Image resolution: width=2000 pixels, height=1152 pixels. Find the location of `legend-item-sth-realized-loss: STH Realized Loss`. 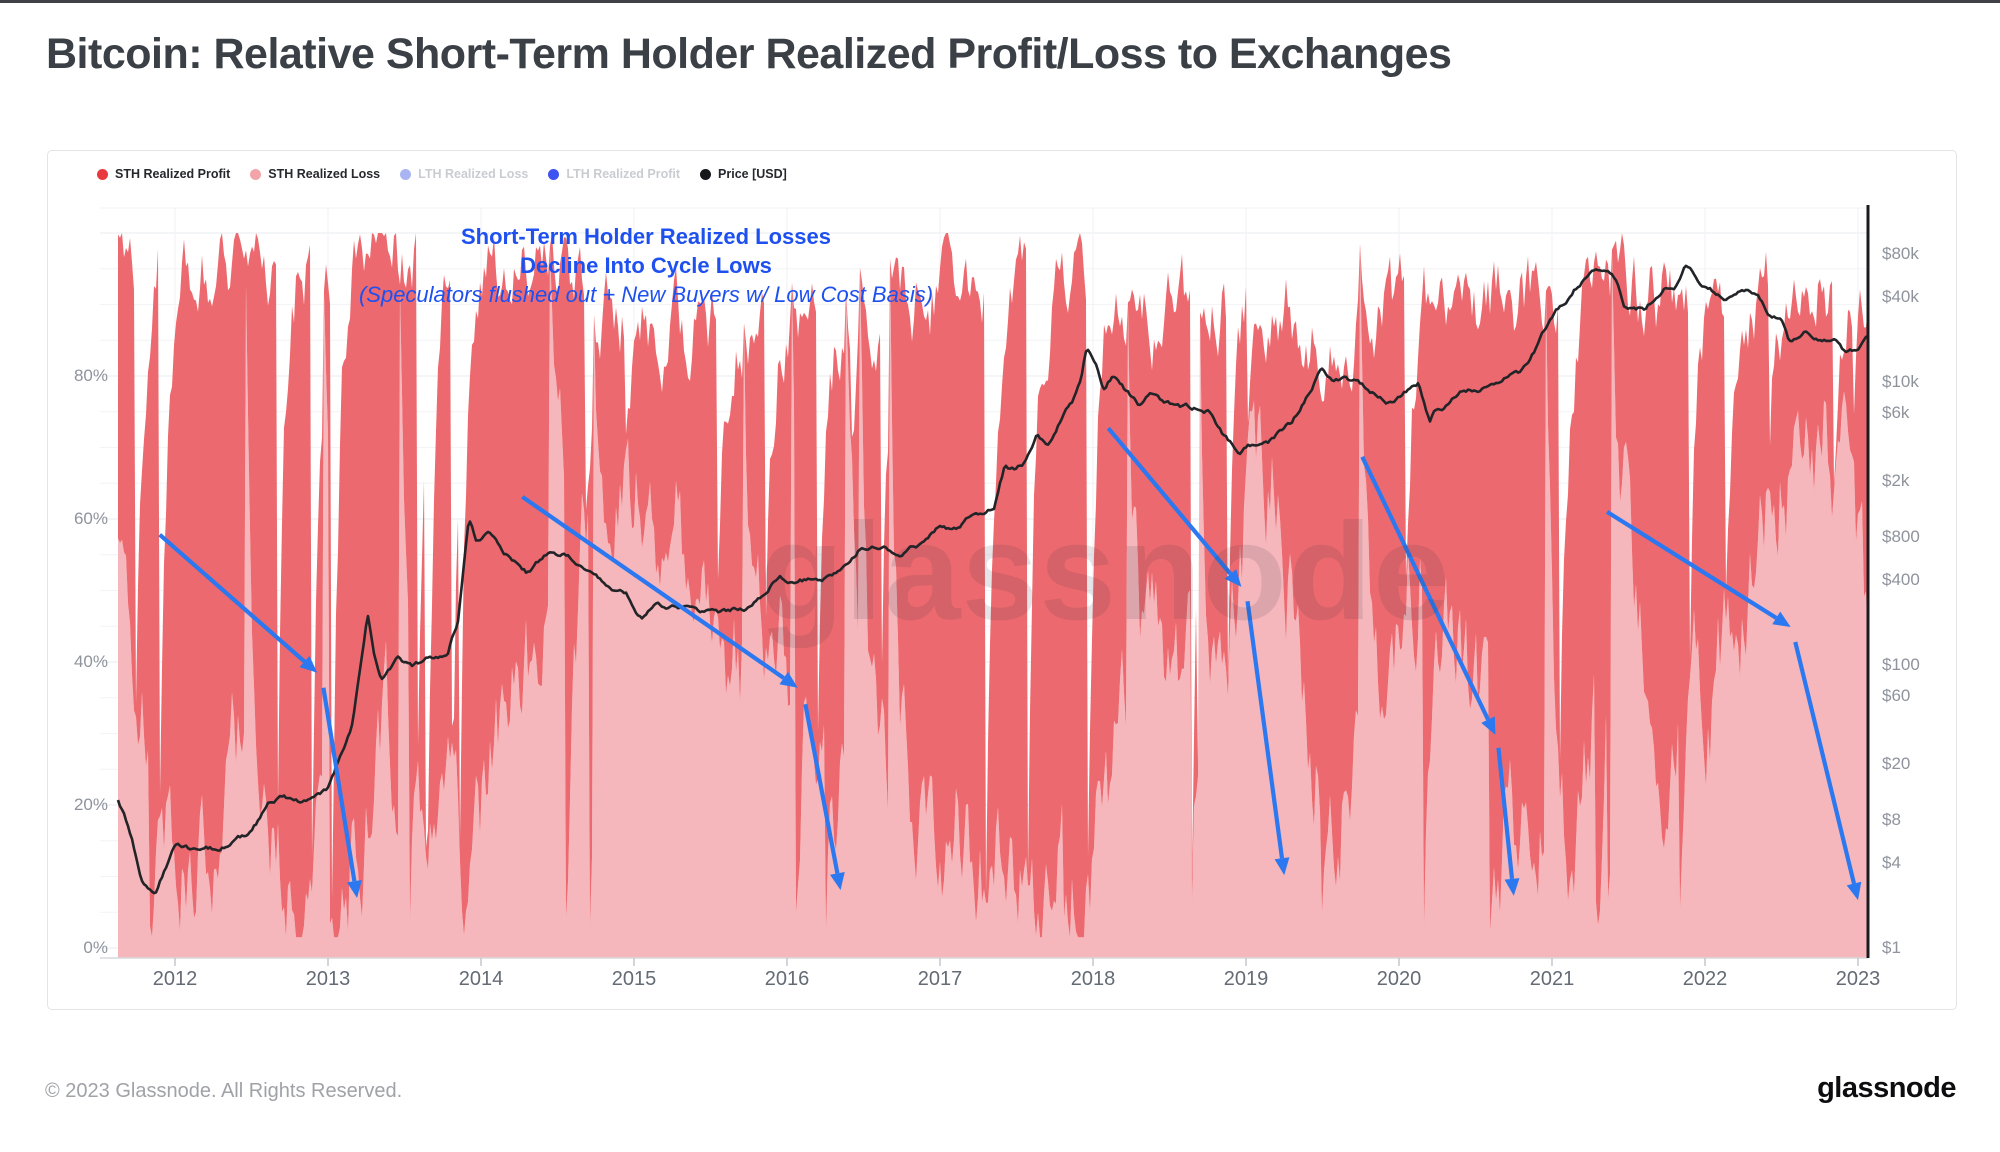

legend-item-sth-realized-loss: STH Realized Loss is located at coordinates (315, 174).